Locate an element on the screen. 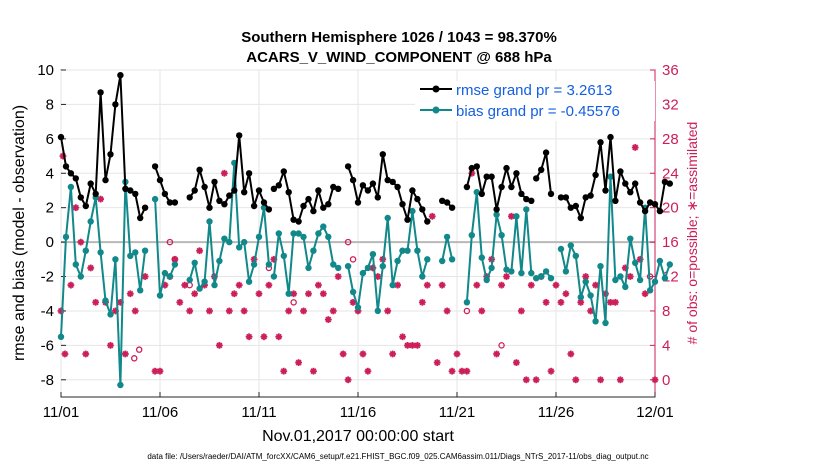 The width and height of the screenshot is (830, 470). right-tick-label: 32 is located at coordinates (670, 104).